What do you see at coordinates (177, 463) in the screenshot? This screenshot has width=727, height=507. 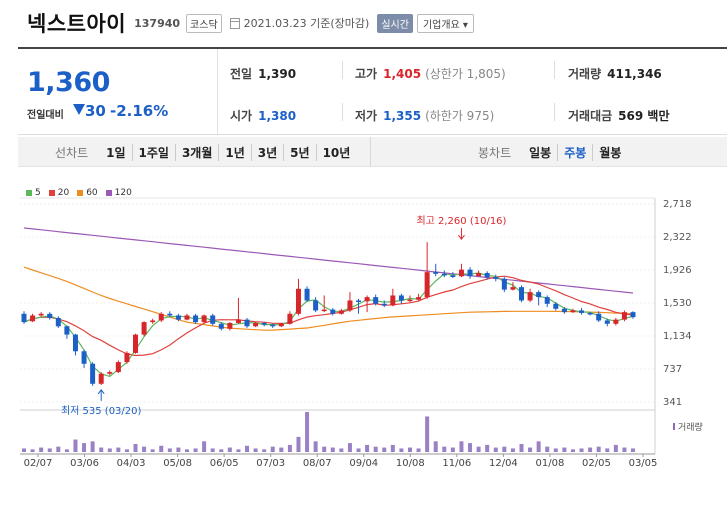 I see `x-tick-label: 05/08` at bounding box center [177, 463].